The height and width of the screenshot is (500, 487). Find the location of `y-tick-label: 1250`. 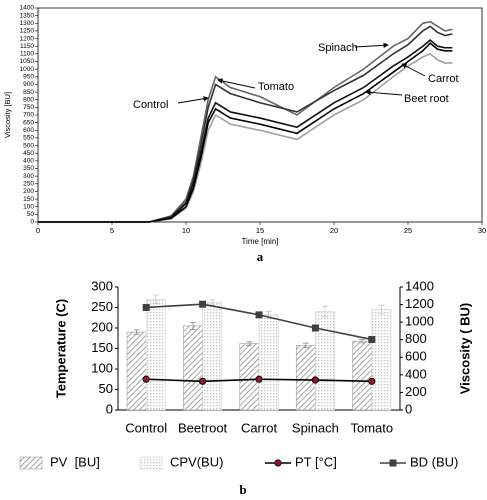

y-tick-label: 1250 is located at coordinates (27, 31).